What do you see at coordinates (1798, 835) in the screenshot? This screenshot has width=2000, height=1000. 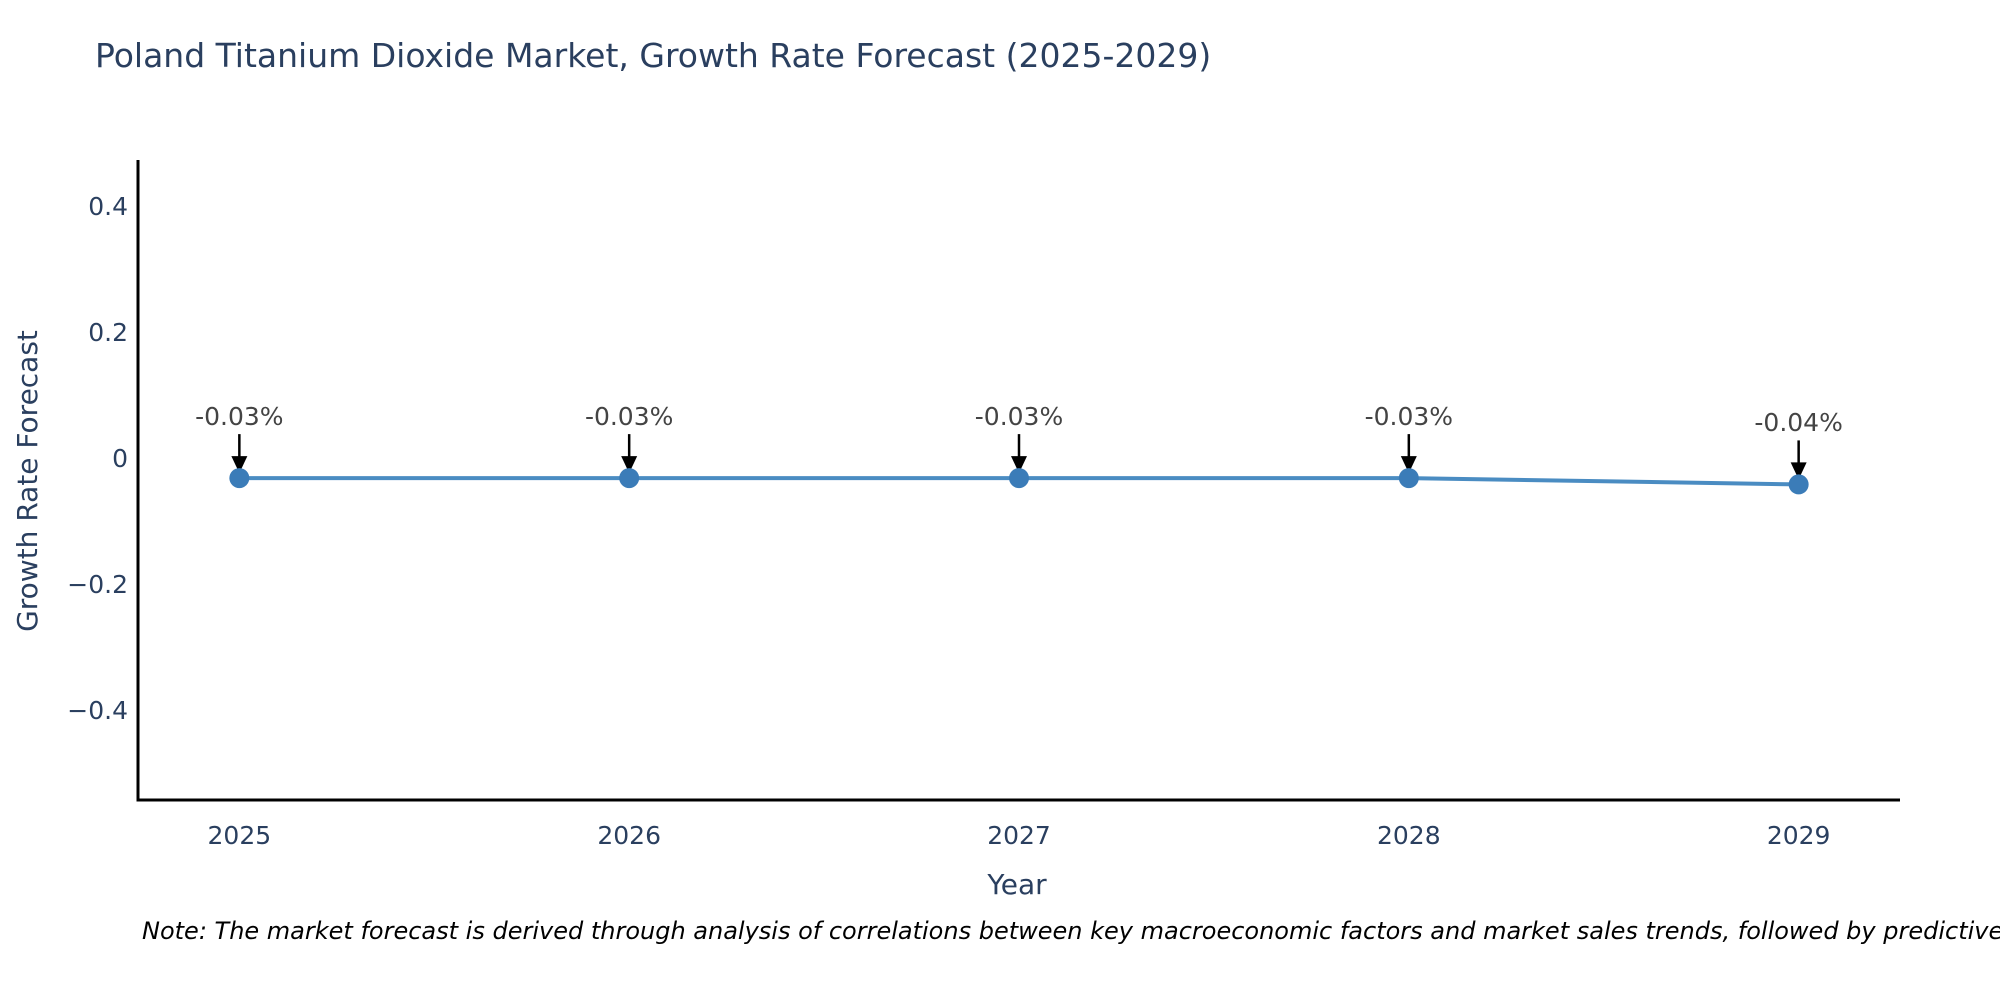 I see `x-tick-label: 2029` at bounding box center [1798, 835].